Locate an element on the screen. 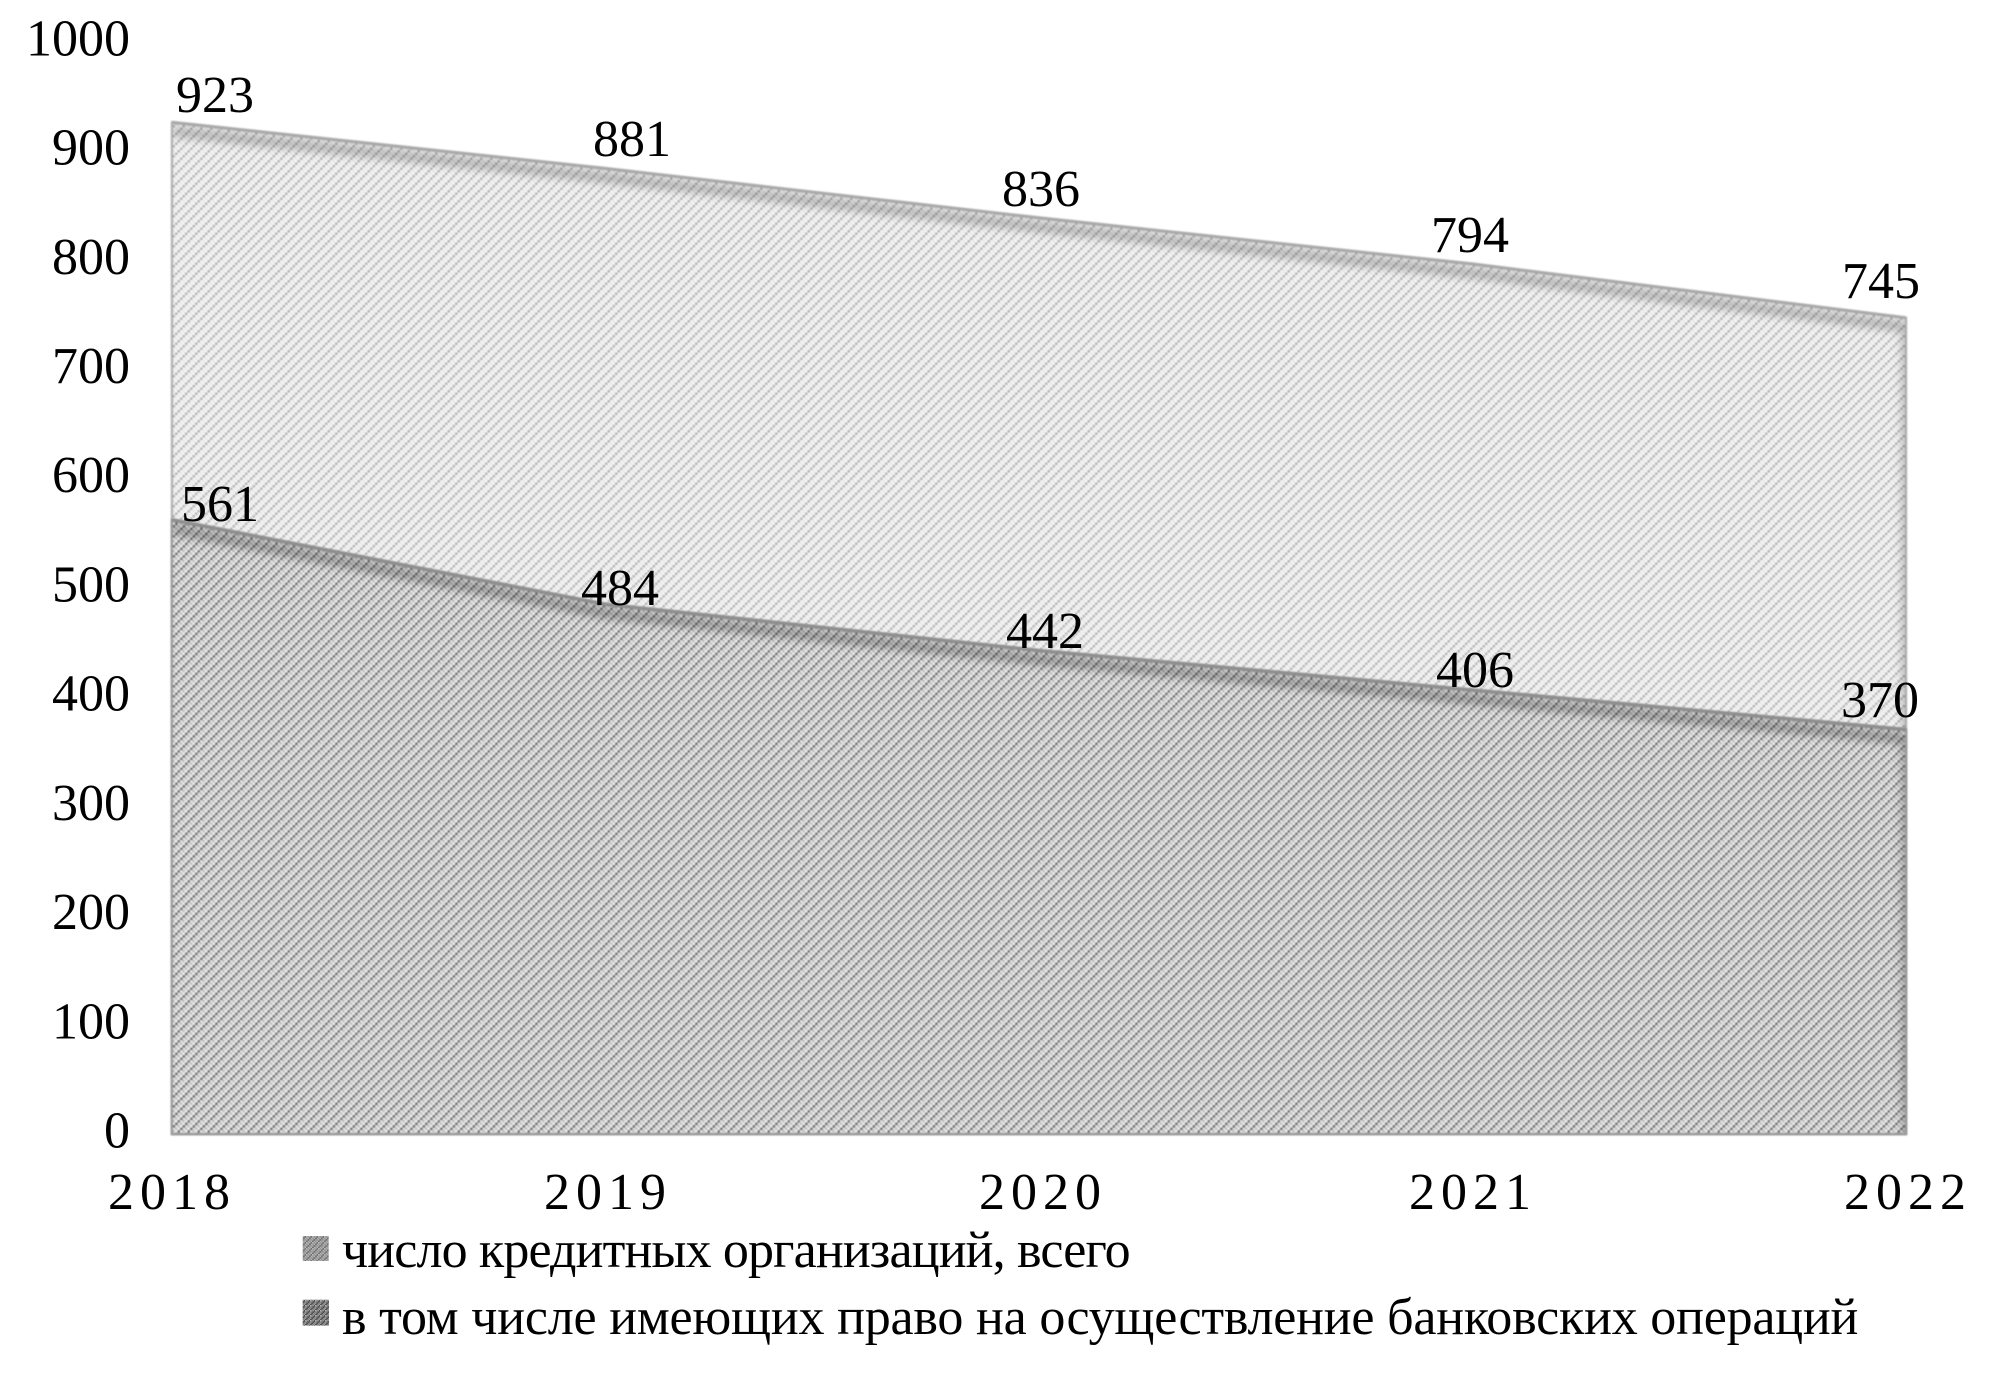  svg-text: 745 is located at coordinates (1881, 281).